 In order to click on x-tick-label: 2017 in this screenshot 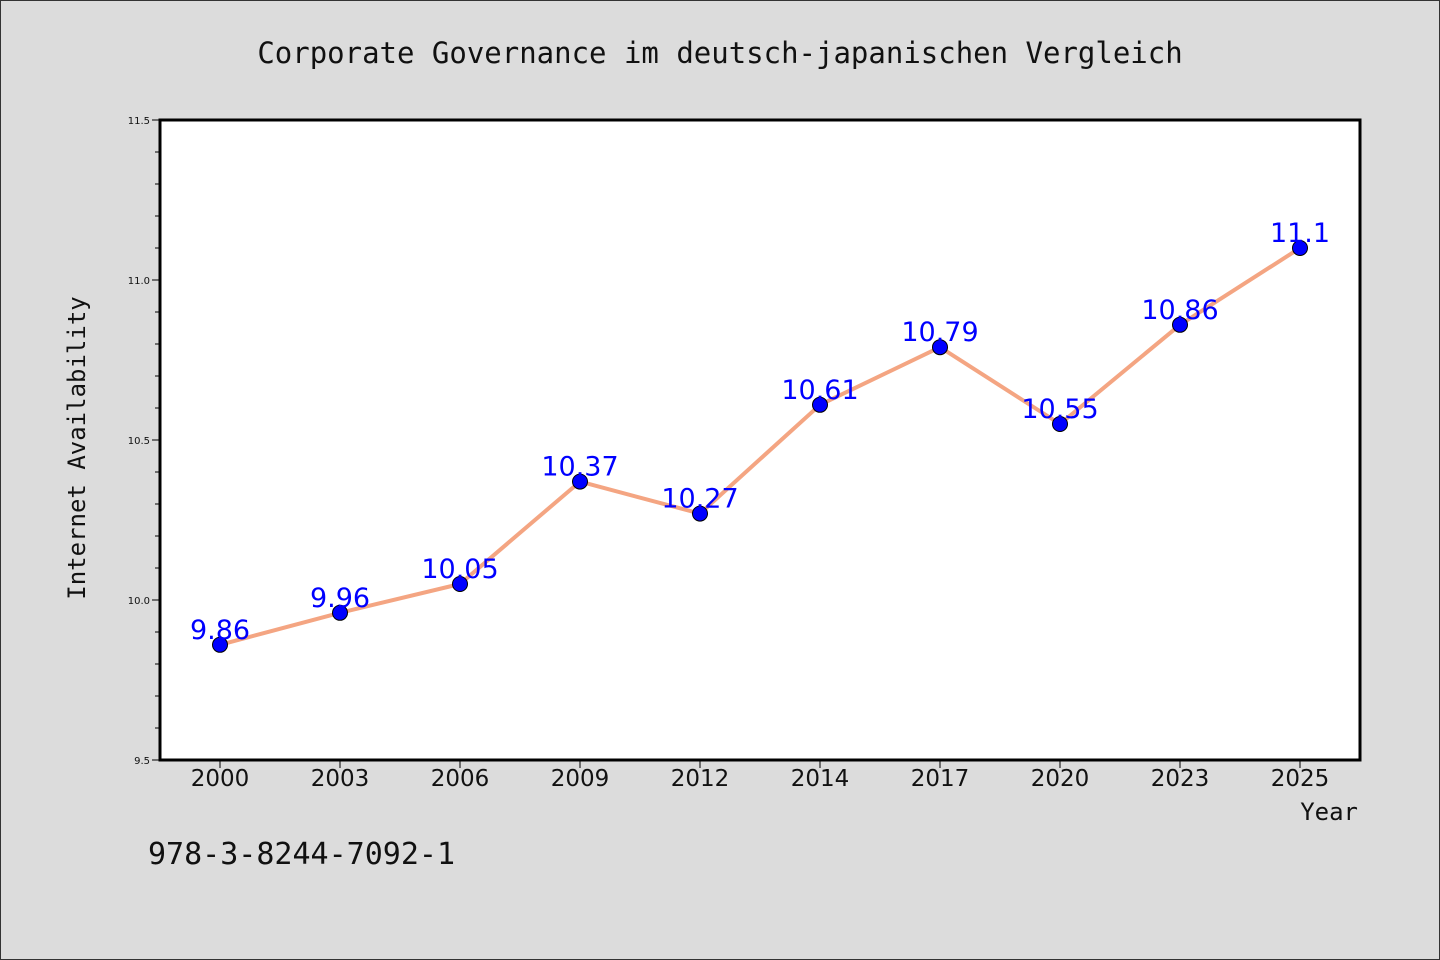, I will do `click(940, 779)`.